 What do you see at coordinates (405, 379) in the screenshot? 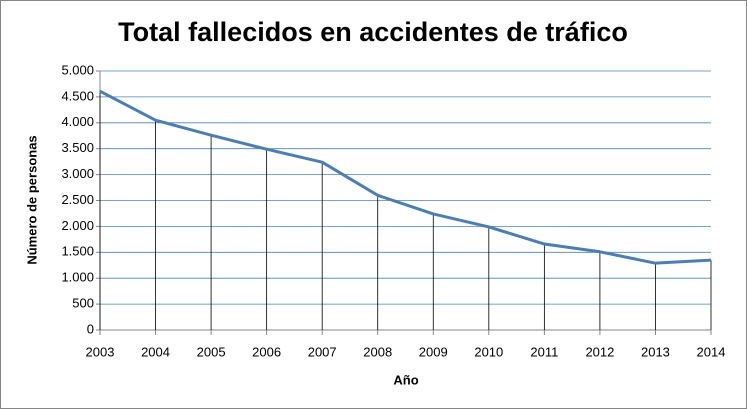
I see `x-axis-title: Año` at bounding box center [405, 379].